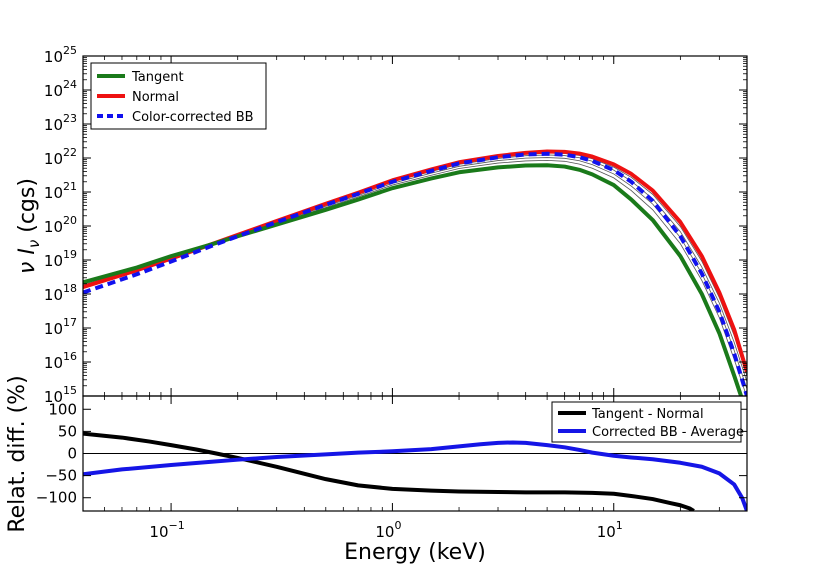 This screenshot has height=568, width=830. Describe the element at coordinates (29, 226) in the screenshot. I see `top-y-axis-label: ν Iν (cgs)` at that location.